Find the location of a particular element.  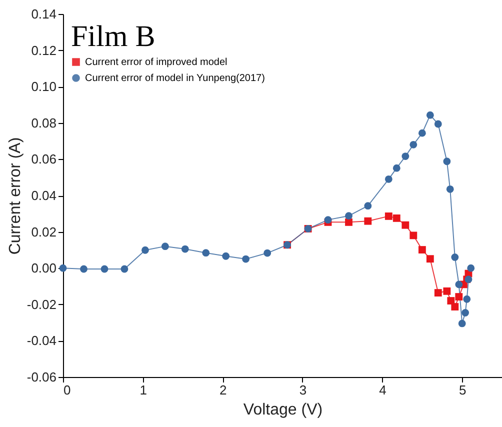

y-tick-label: 0.10 is located at coordinates (43, 86).